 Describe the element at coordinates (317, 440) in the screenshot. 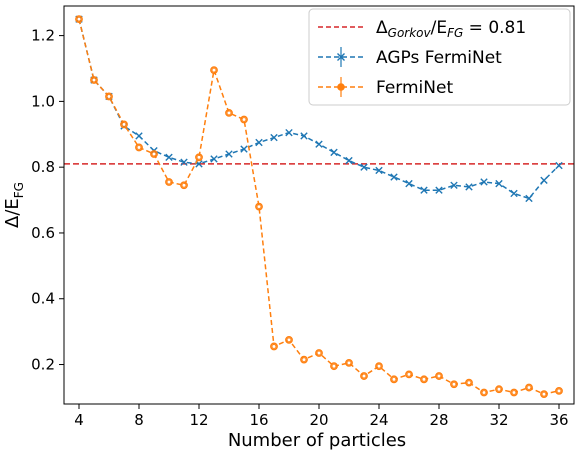

I see `x-axis-label: Number of particles` at that location.